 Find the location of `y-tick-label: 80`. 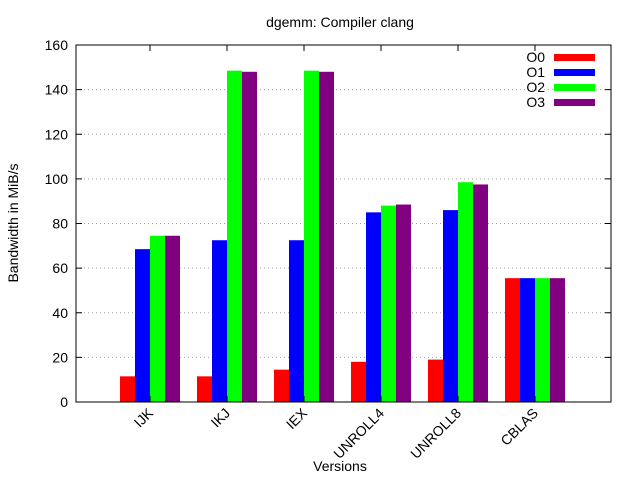

y-tick-label: 80 is located at coordinates (60, 224).